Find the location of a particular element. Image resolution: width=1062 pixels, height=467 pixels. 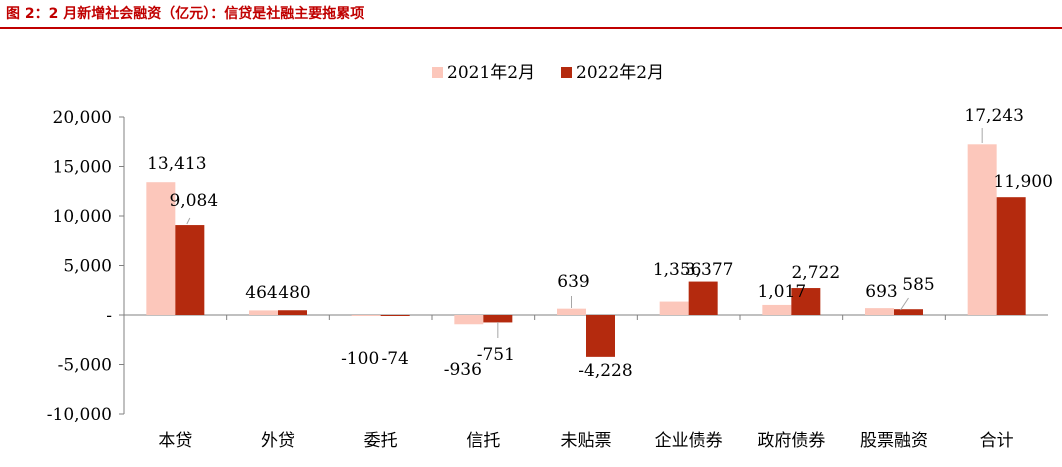

y-tick-label: -10,000 is located at coordinates (79, 415).